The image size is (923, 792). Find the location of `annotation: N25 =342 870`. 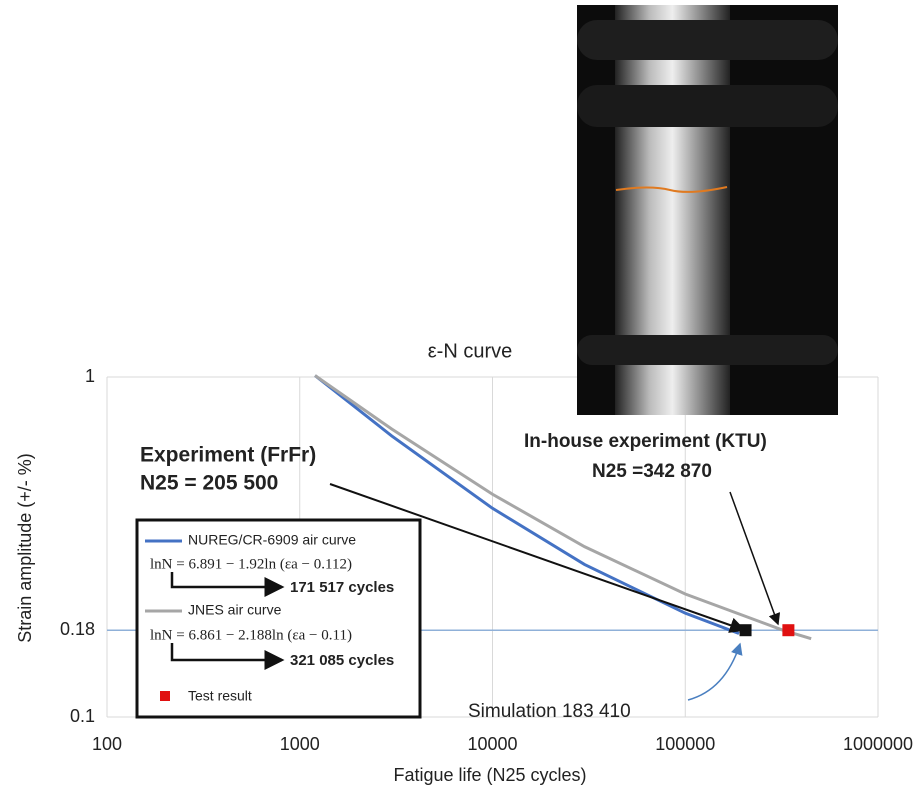

annotation: N25 =342 870 is located at coordinates (652, 471).